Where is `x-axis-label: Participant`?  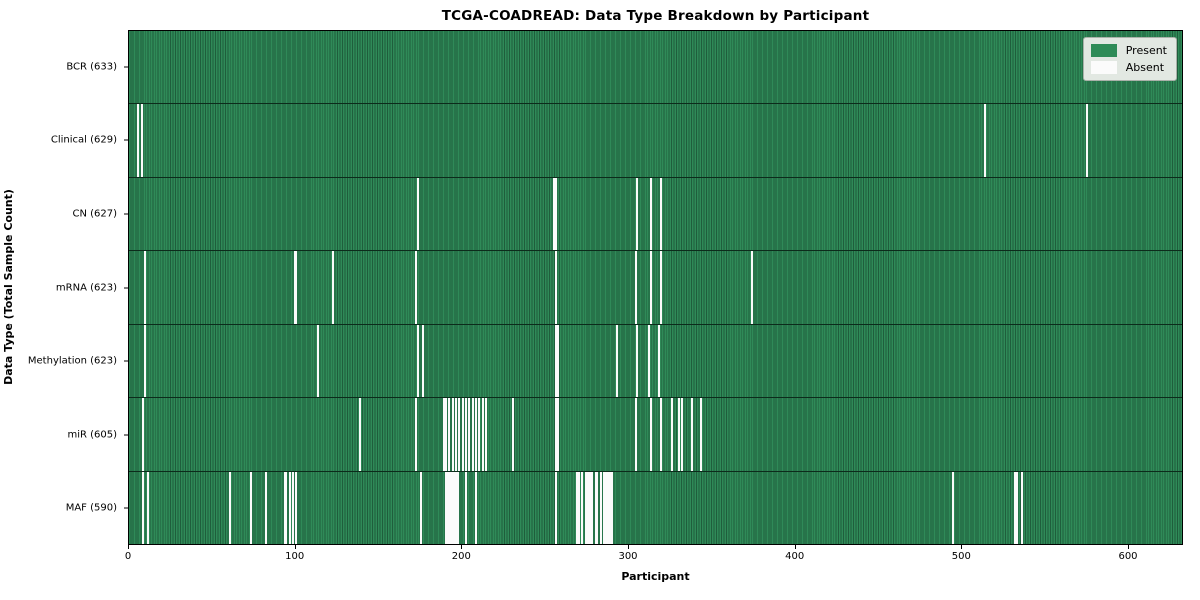 x-axis-label: Participant is located at coordinates (655, 576).